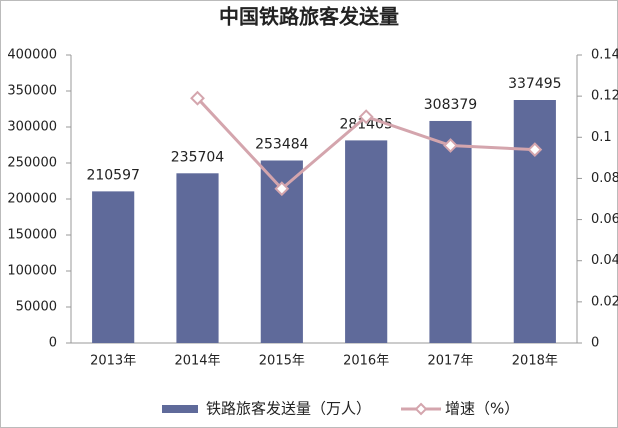  Describe the element at coordinates (604, 301) in the screenshot. I see `y2-tick-label: 0.02` at that location.